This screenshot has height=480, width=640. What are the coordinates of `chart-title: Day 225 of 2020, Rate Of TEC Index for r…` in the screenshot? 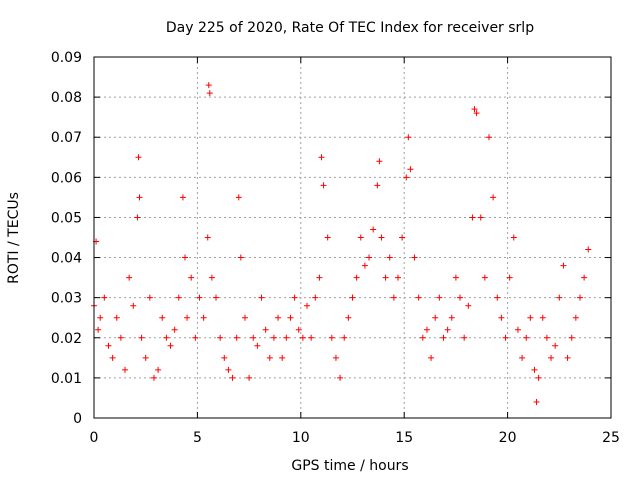 It's located at (350, 28).